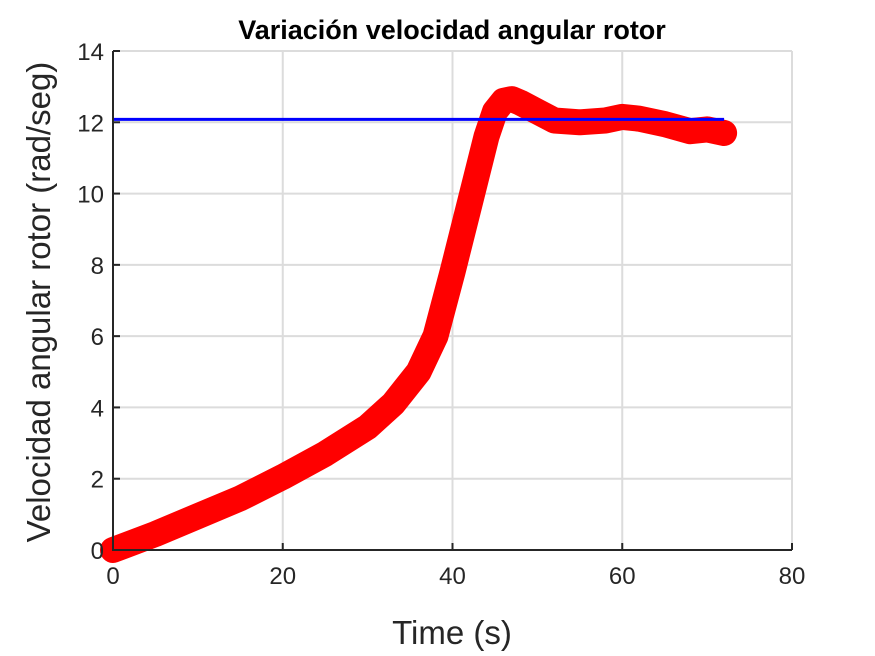 This screenshot has height=656, width=875. What do you see at coordinates (90, 123) in the screenshot?
I see `y-tick-label: 12` at bounding box center [90, 123].